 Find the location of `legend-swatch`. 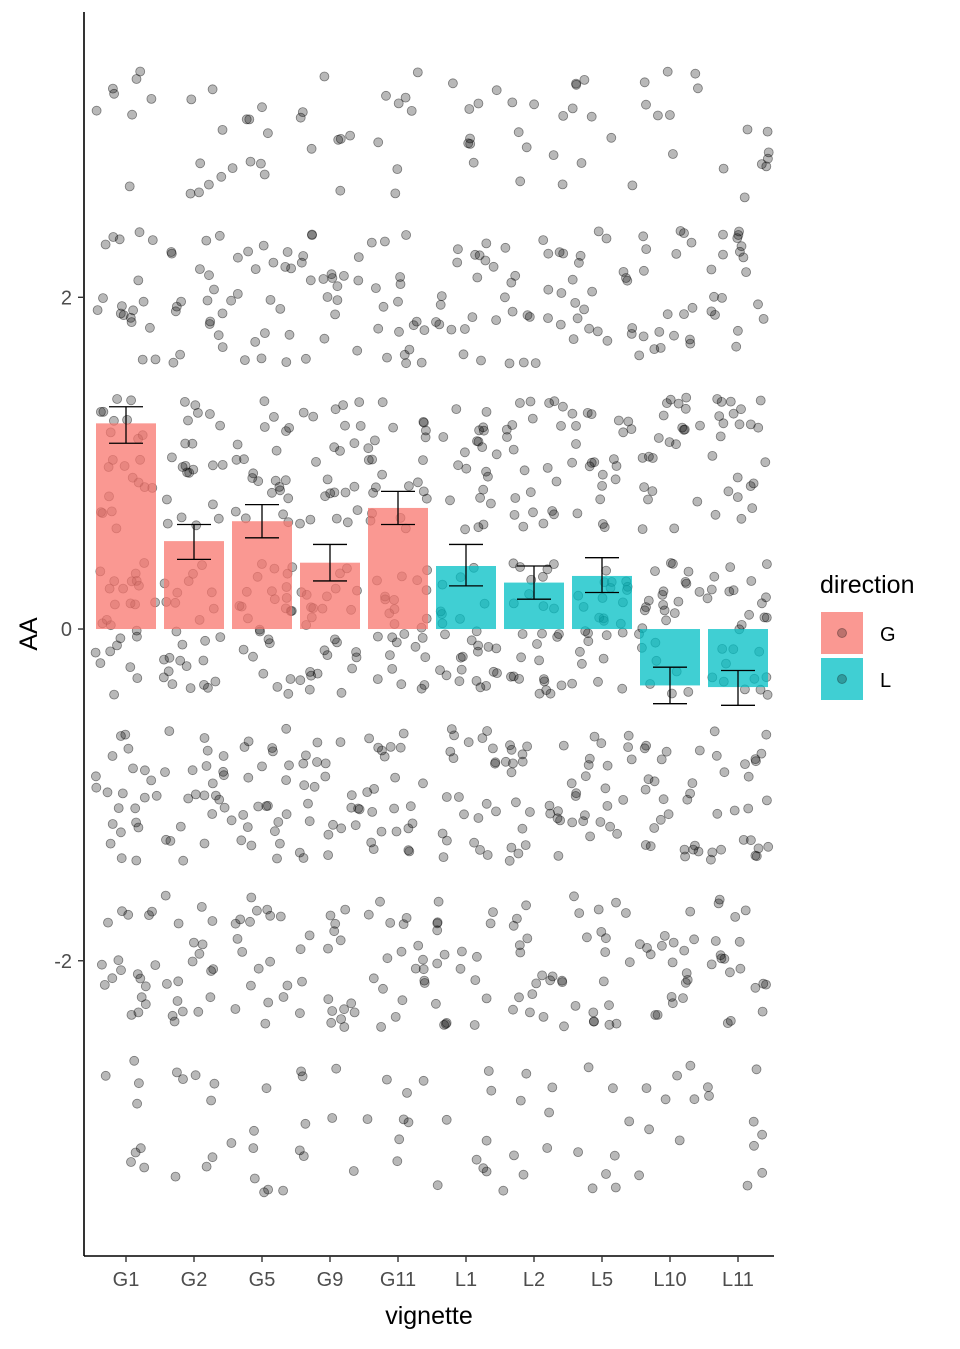

legend-swatch is located at coordinates (842, 679).